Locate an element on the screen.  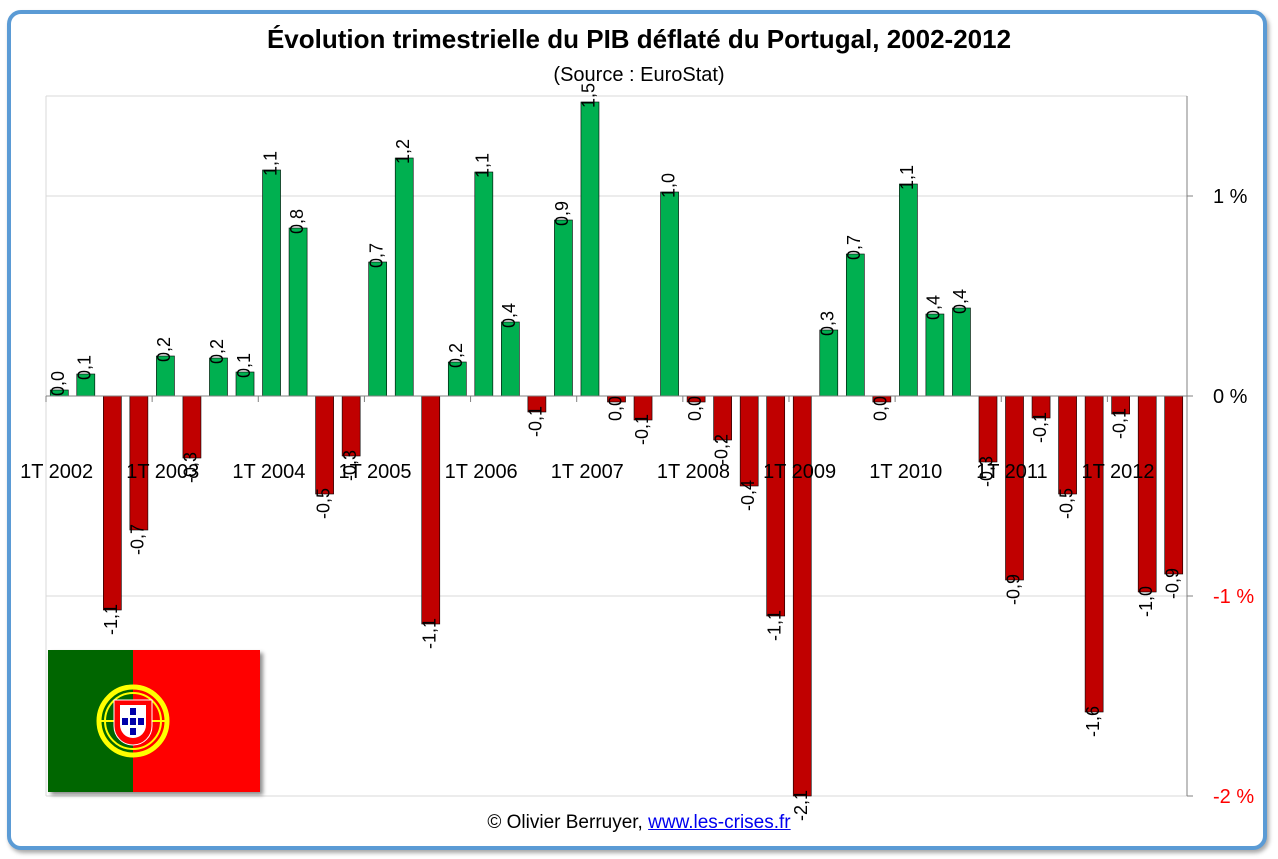
x-tick-label: 1T 2008 is located at coordinates (693, 472).